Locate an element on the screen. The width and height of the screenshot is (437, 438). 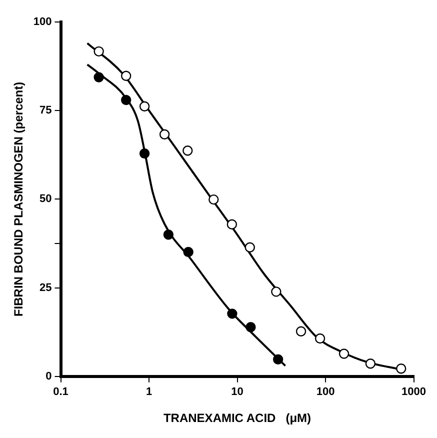
y-axis-title: FIBRIN BOUND PLASMINOGEN (percent) is located at coordinates (19, 199).